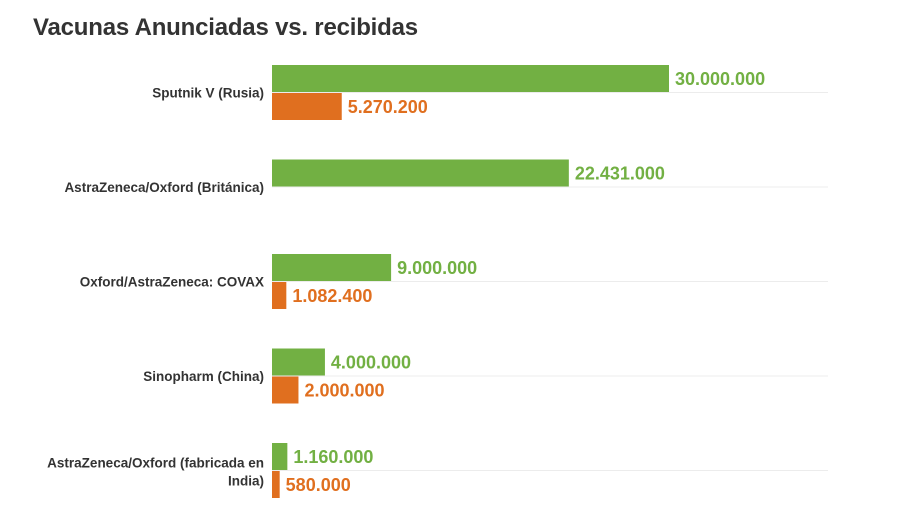 The width and height of the screenshot is (900, 507). What do you see at coordinates (720, 79) in the screenshot?
I see `value-label-announced: 30.000.000` at bounding box center [720, 79].